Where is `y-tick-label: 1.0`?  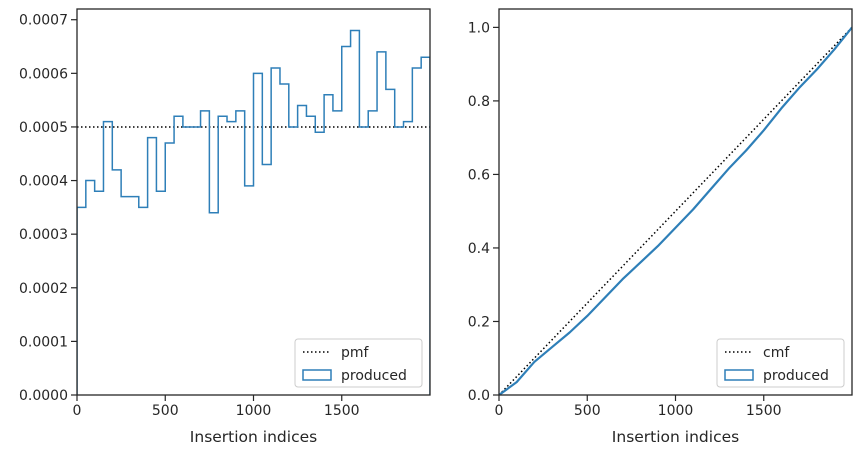 y-tick-label: 1.0 is located at coordinates (479, 28).